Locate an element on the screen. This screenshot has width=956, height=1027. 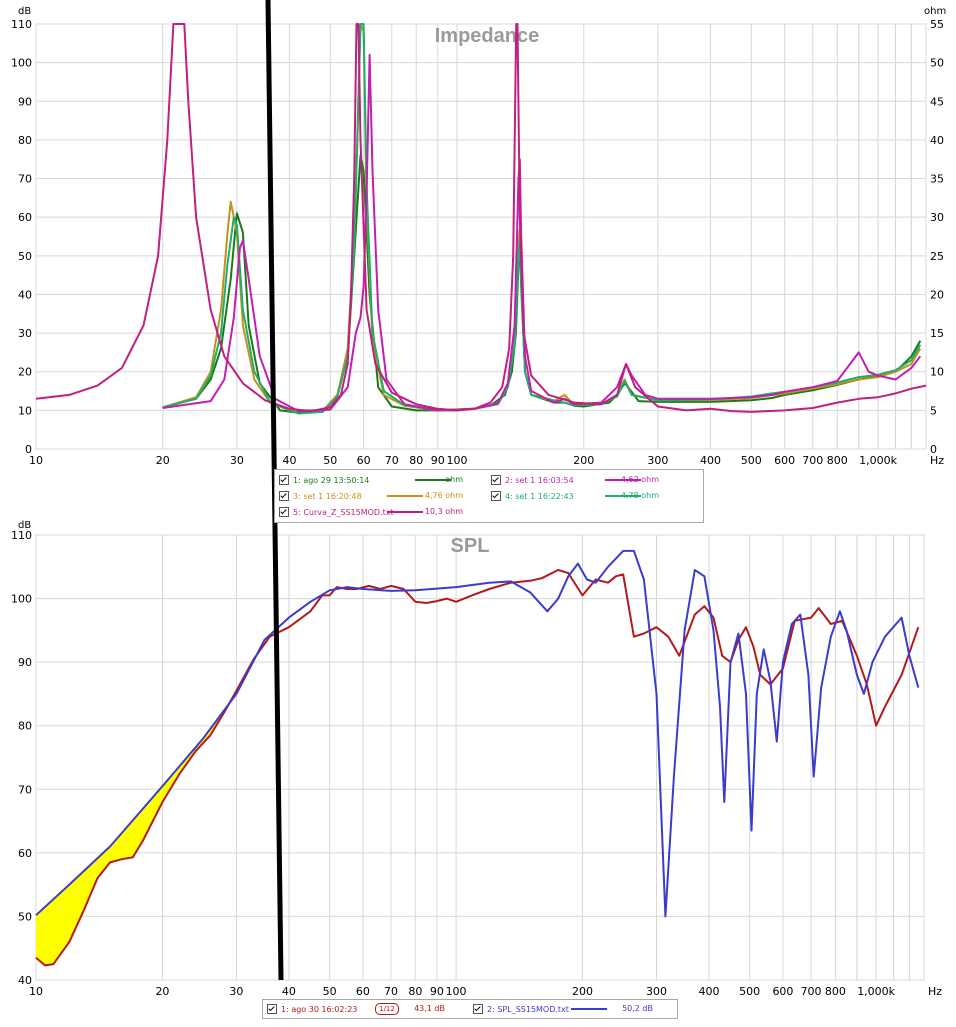
impedance-title: Impedance is located at coordinates (487, 36).